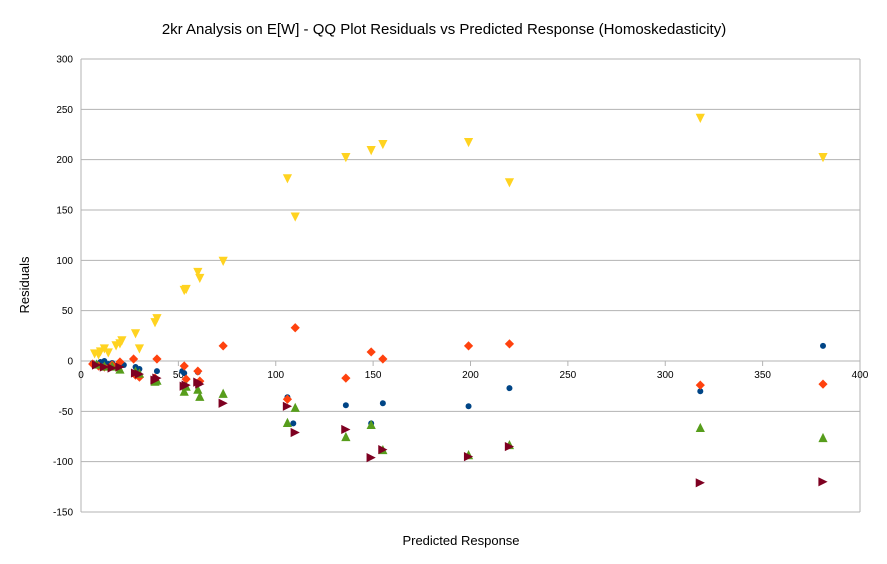 The image size is (887, 564). I want to click on y-tick-label: -150, so click(63, 513).